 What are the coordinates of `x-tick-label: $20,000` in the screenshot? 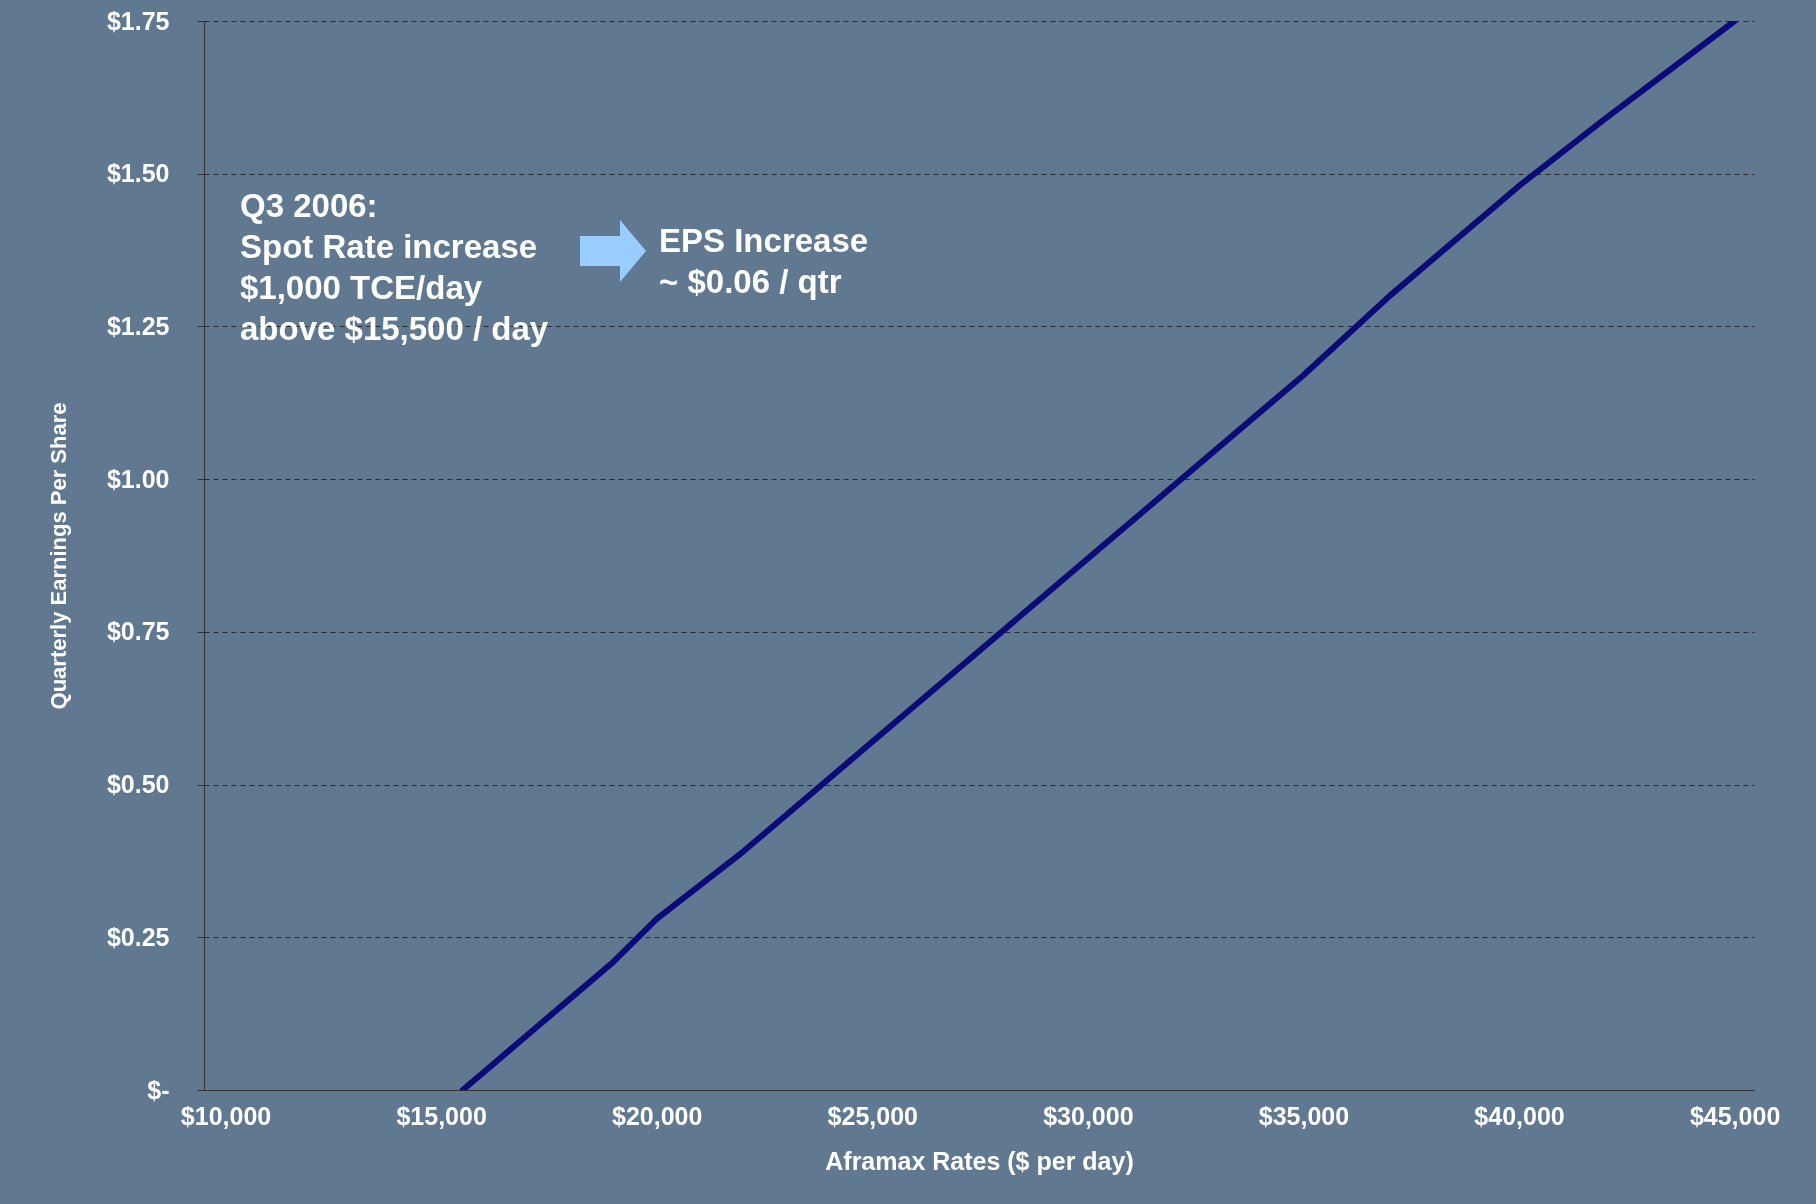 It's located at (657, 1115).